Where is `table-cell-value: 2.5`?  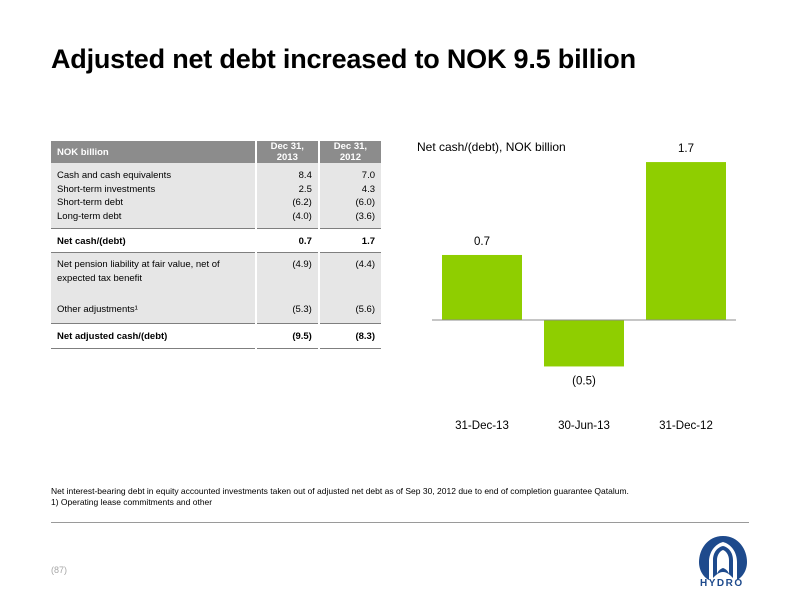 table-cell-value: 2.5 is located at coordinates (305, 189).